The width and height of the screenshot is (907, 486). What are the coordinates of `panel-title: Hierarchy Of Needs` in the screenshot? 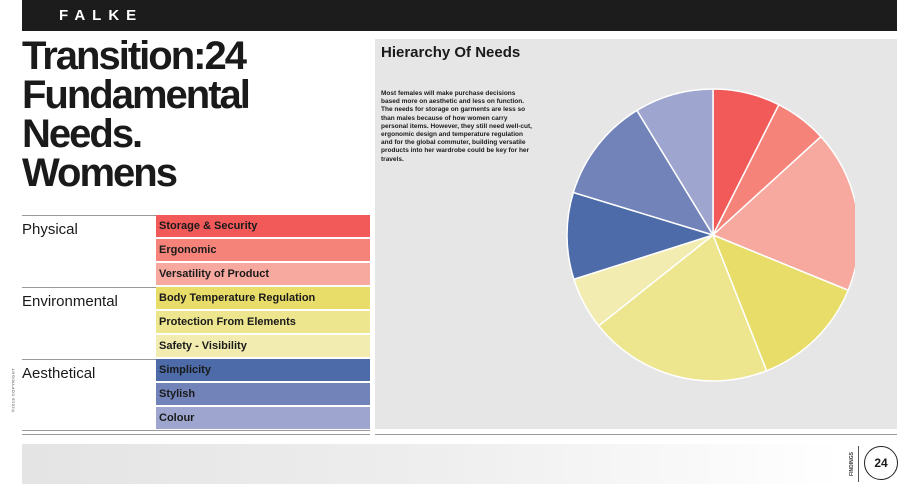 It's located at (451, 52).